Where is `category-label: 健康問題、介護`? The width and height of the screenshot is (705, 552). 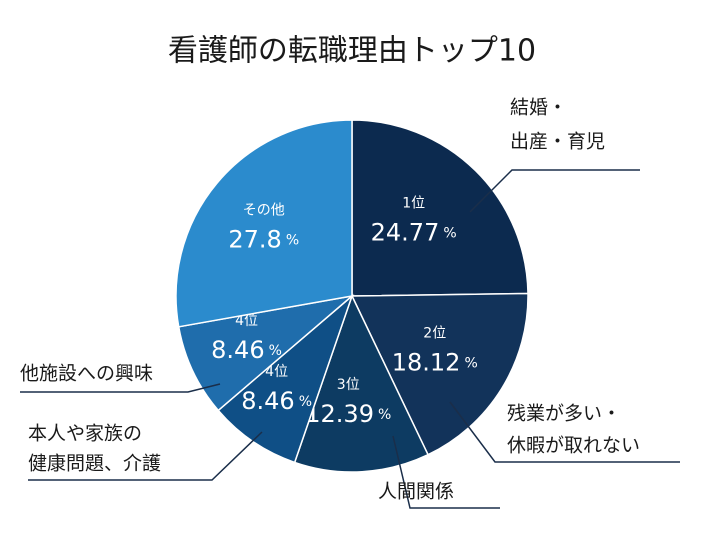 category-label: 健康問題、介護 is located at coordinates (94, 464).